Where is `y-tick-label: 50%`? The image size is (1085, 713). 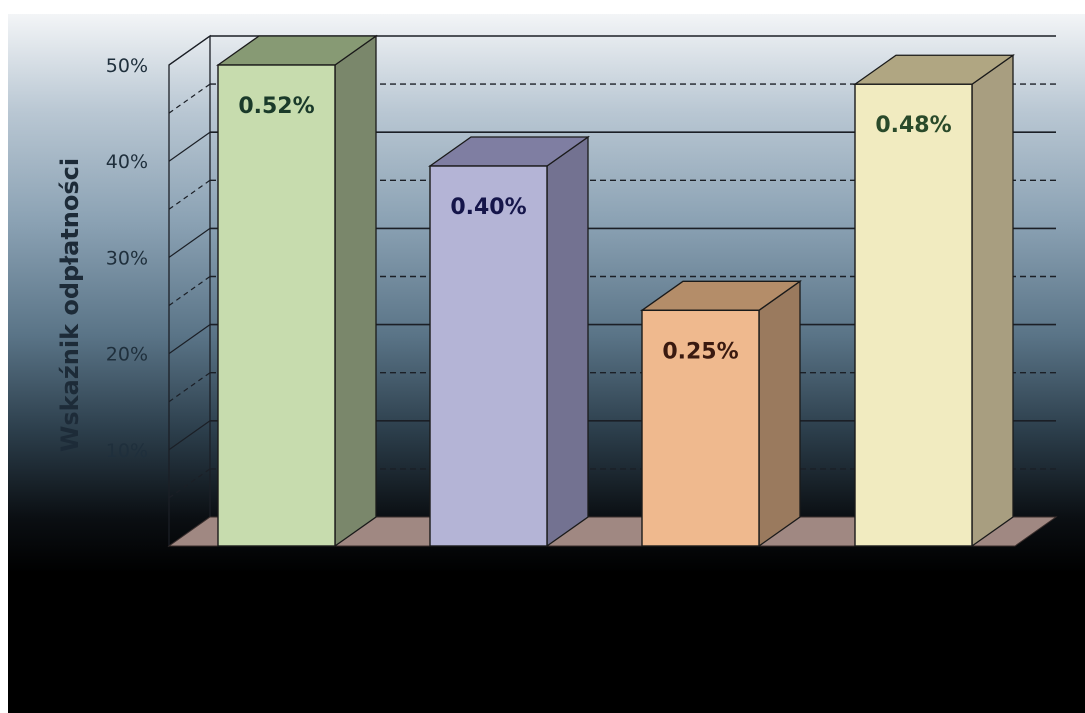 y-tick-label: 50% is located at coordinates (127, 66).